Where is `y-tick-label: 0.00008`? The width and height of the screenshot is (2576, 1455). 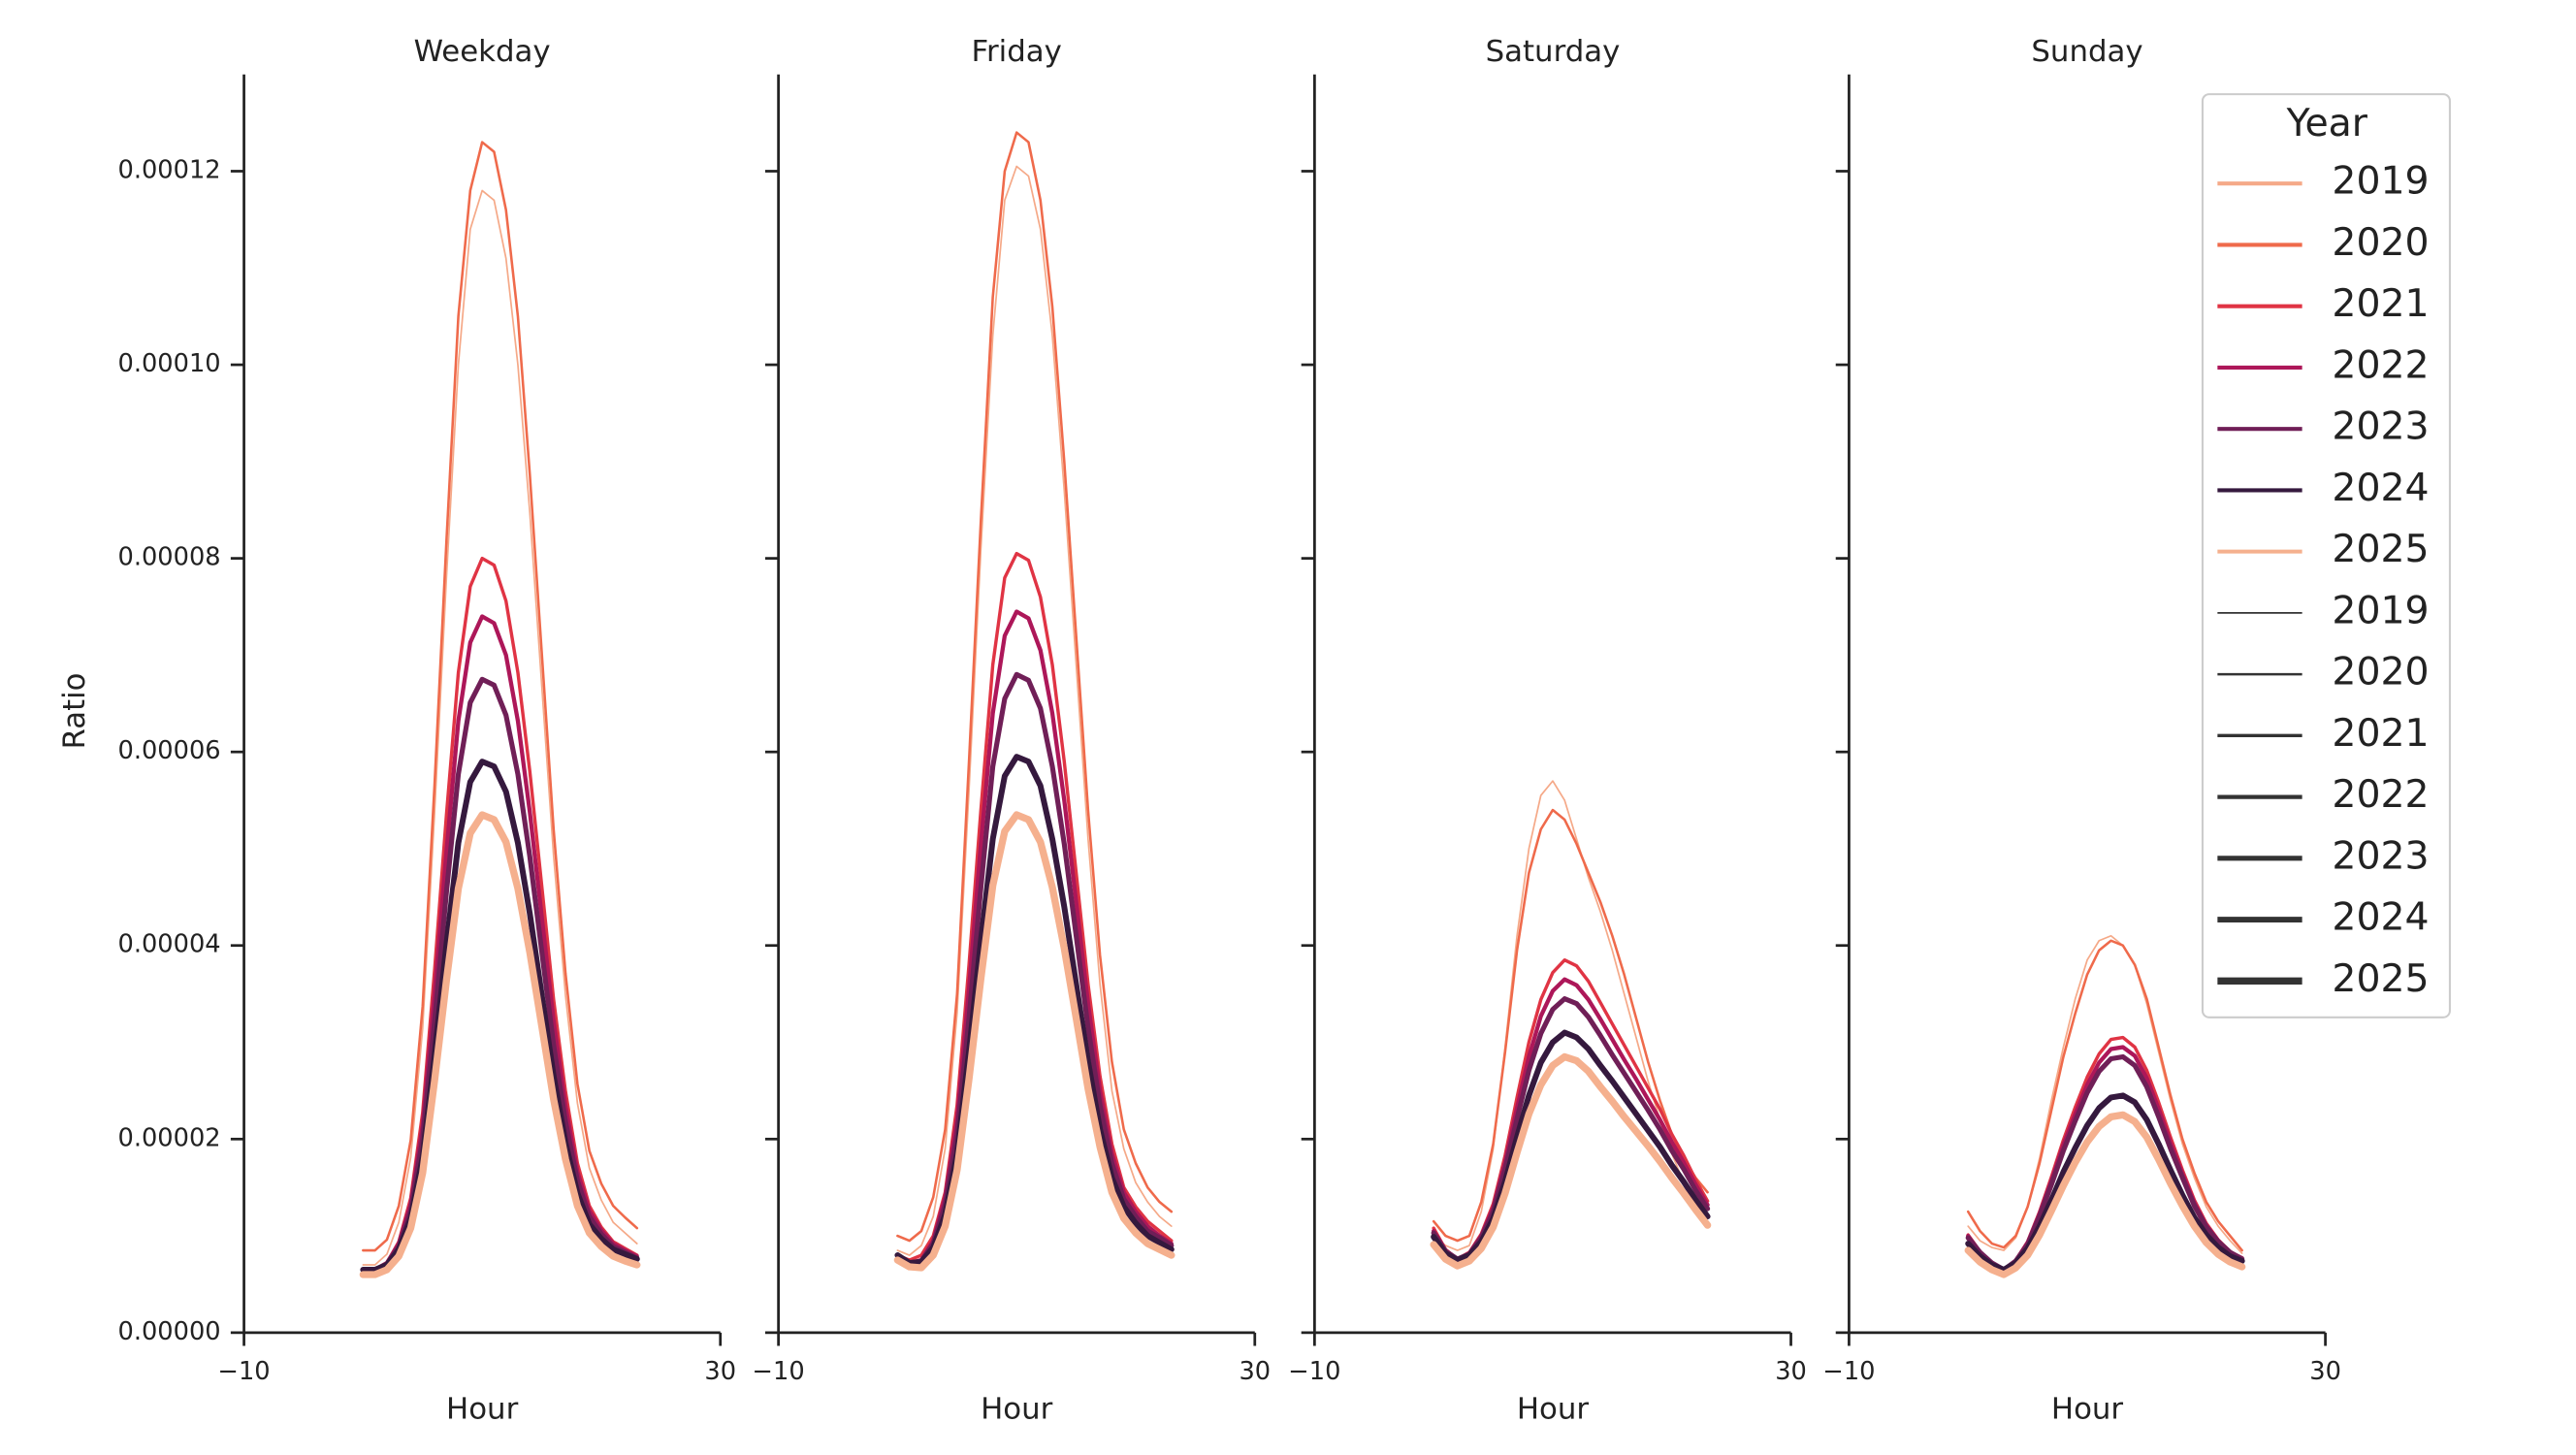 y-tick-label: 0.00008 is located at coordinates (168, 557).